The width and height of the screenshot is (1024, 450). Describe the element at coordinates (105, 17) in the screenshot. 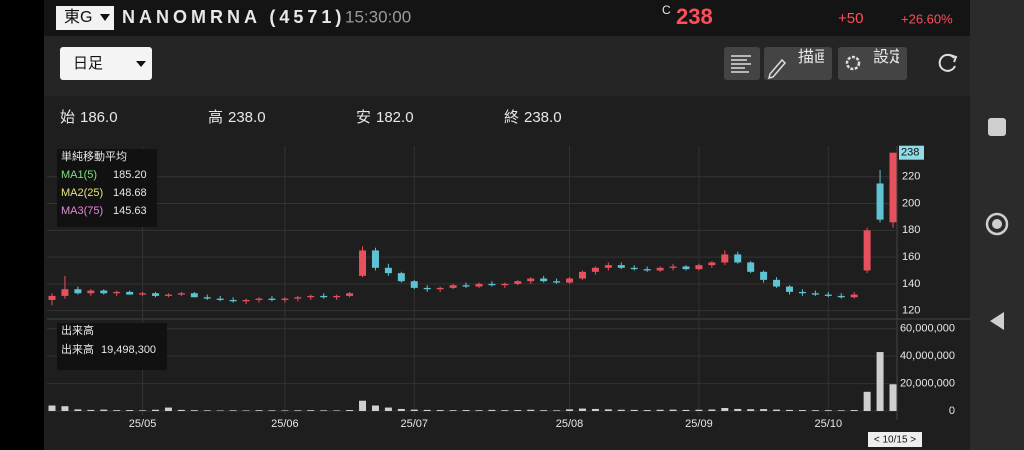

I see `dropdown-arrow` at that location.